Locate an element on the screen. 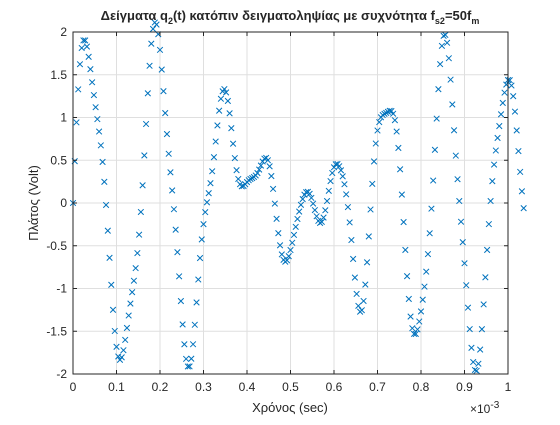 This screenshot has width=560, height=425. x-exponent-power: -3 is located at coordinates (494, 405).